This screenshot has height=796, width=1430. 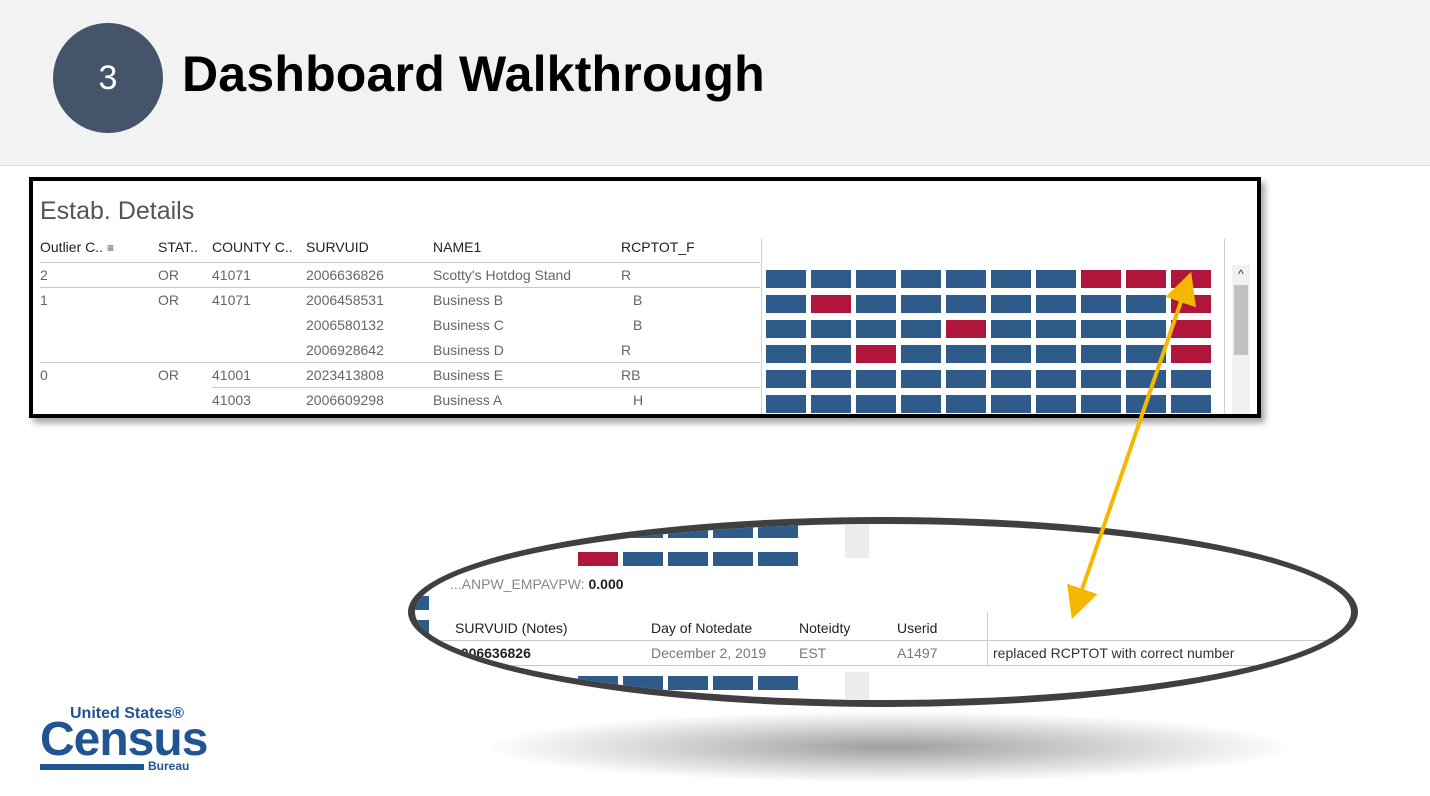 What do you see at coordinates (709, 653) in the screenshot?
I see `note-date: December 2, 2019` at bounding box center [709, 653].